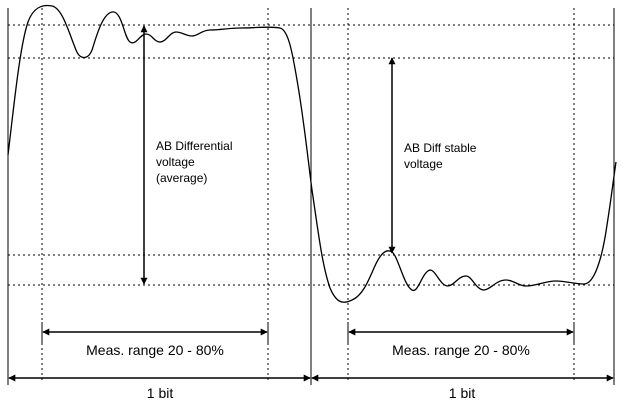  I want to click on bit-width-right: 1 bit, so click(462, 387).